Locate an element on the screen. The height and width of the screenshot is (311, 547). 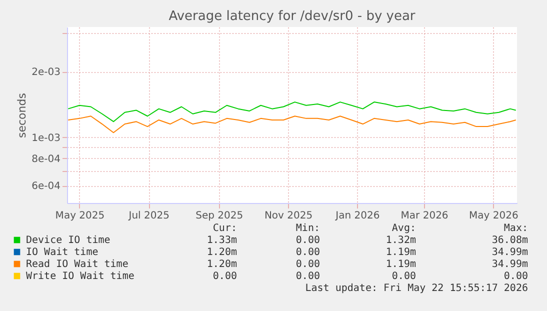
legend-label: Write IO Wait time is located at coordinates (80, 276).